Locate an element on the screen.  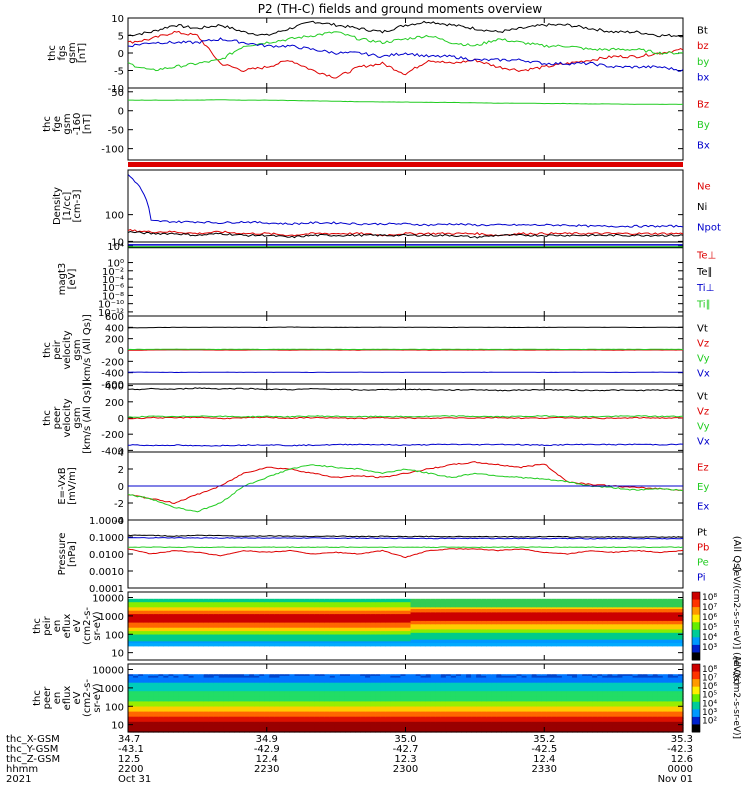
y-axis-label: [mV/m] is located at coordinates (72, 486).